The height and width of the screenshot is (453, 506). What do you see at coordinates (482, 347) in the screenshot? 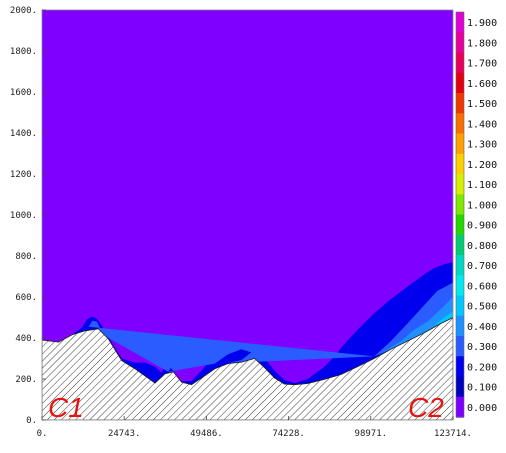
I see `colorbar-label: 0.300` at bounding box center [482, 347].